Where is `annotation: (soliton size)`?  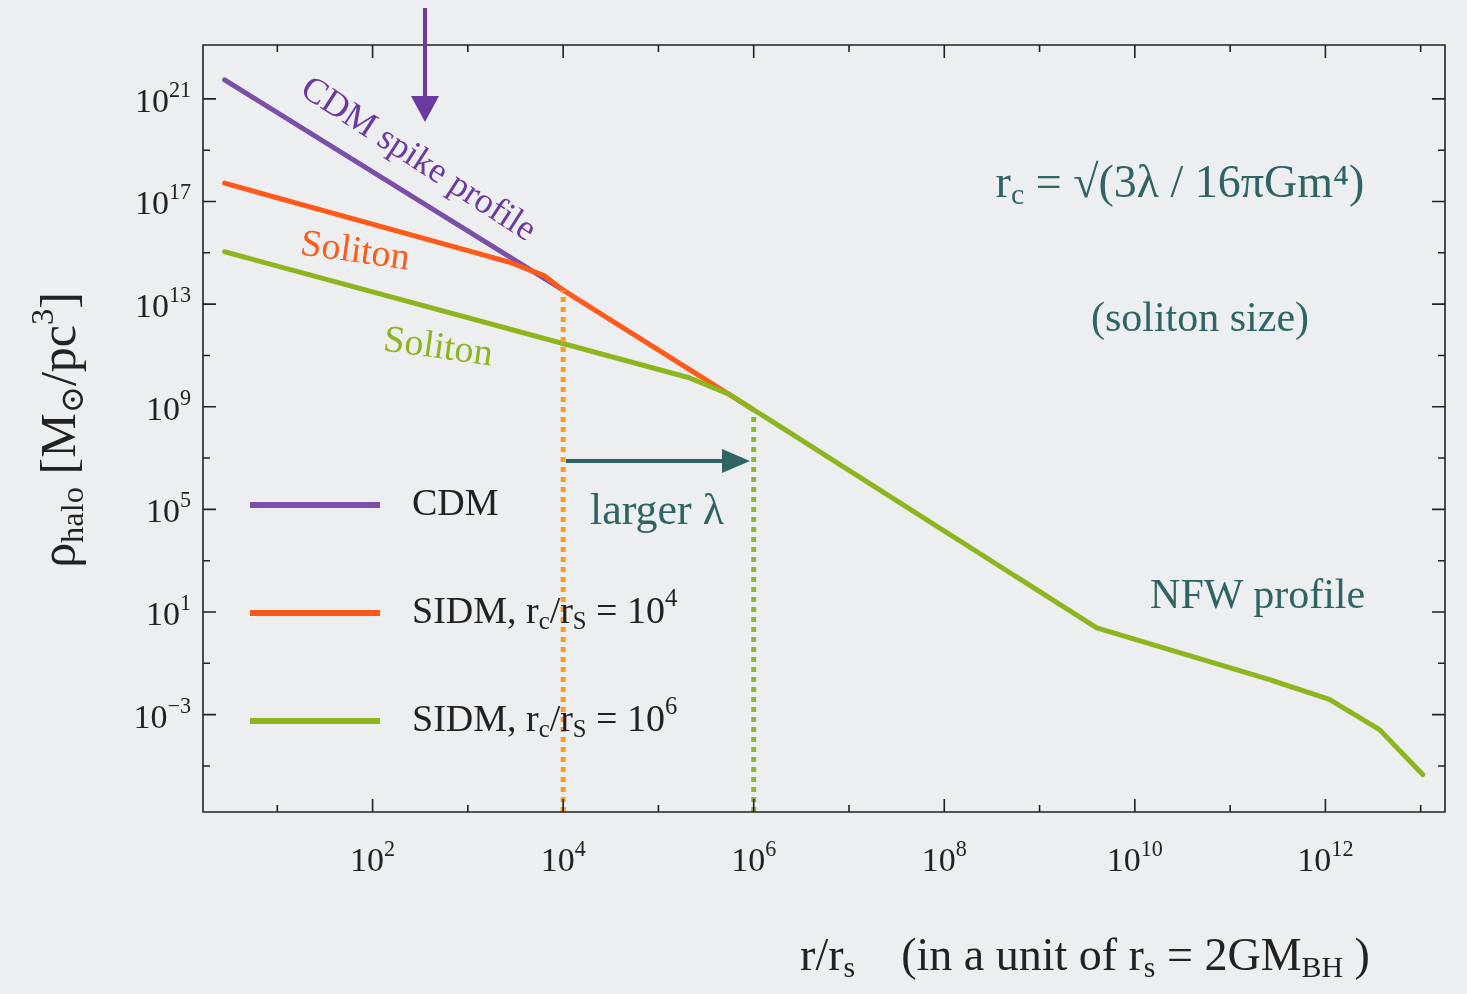 annotation: (soliton size) is located at coordinates (1200, 318).